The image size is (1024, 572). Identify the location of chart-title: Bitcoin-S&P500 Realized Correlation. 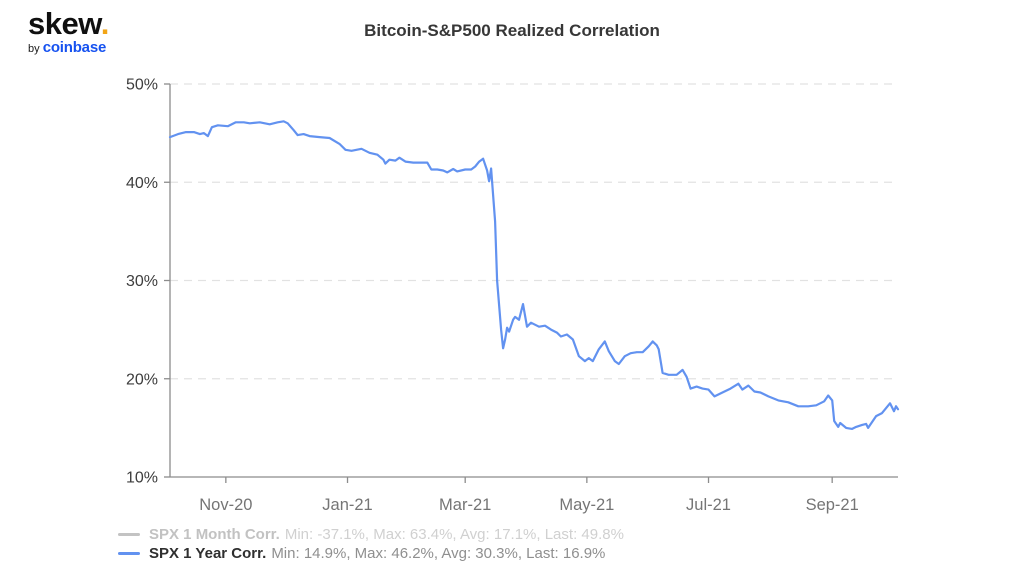
(512, 30).